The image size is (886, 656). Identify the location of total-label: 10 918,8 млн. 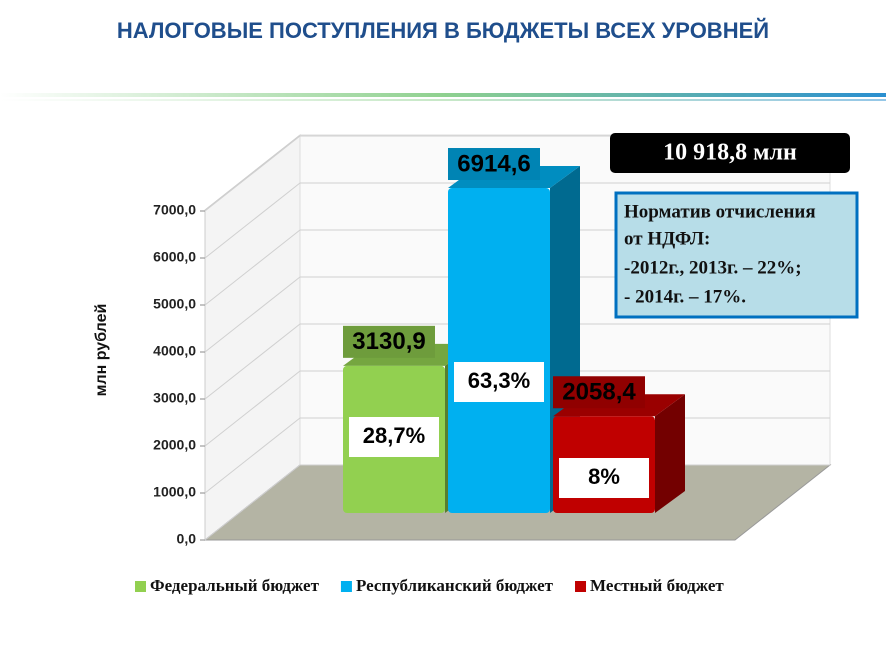
(730, 153).